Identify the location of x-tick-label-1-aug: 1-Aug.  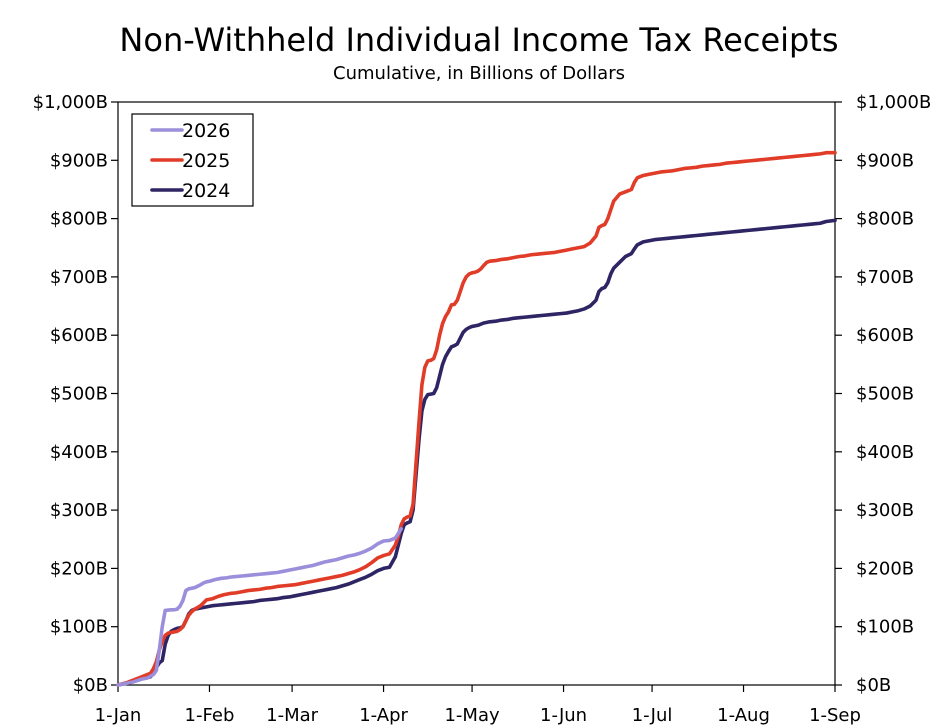
(743, 715).